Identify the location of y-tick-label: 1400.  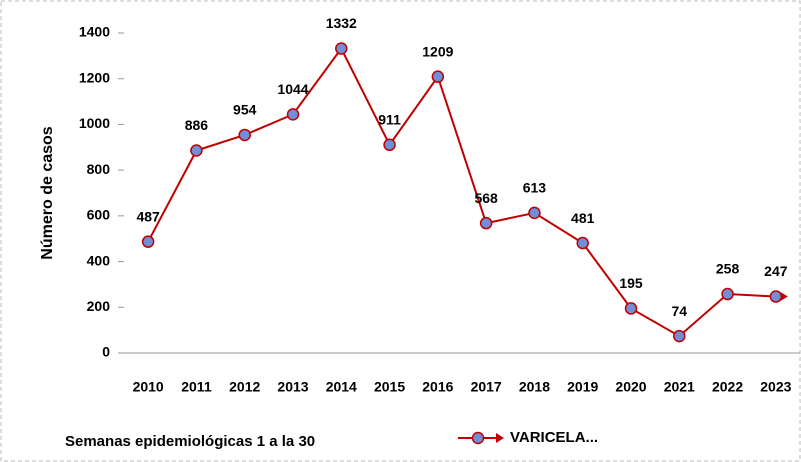
(94, 32).